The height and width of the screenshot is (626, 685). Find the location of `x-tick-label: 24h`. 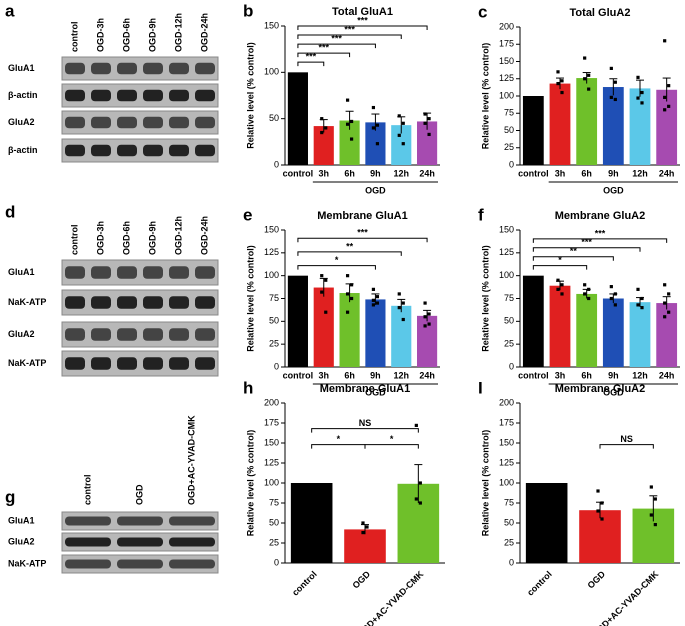

x-tick-label: 24h is located at coordinates (667, 375).